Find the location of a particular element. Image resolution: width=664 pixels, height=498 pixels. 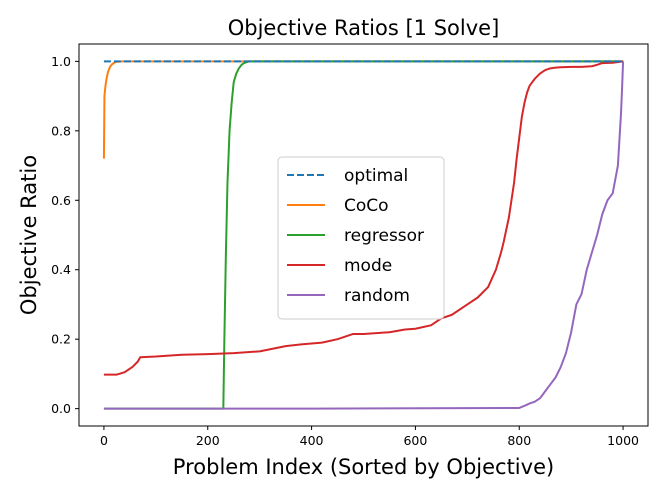

legend-box is located at coordinates (361, 238).